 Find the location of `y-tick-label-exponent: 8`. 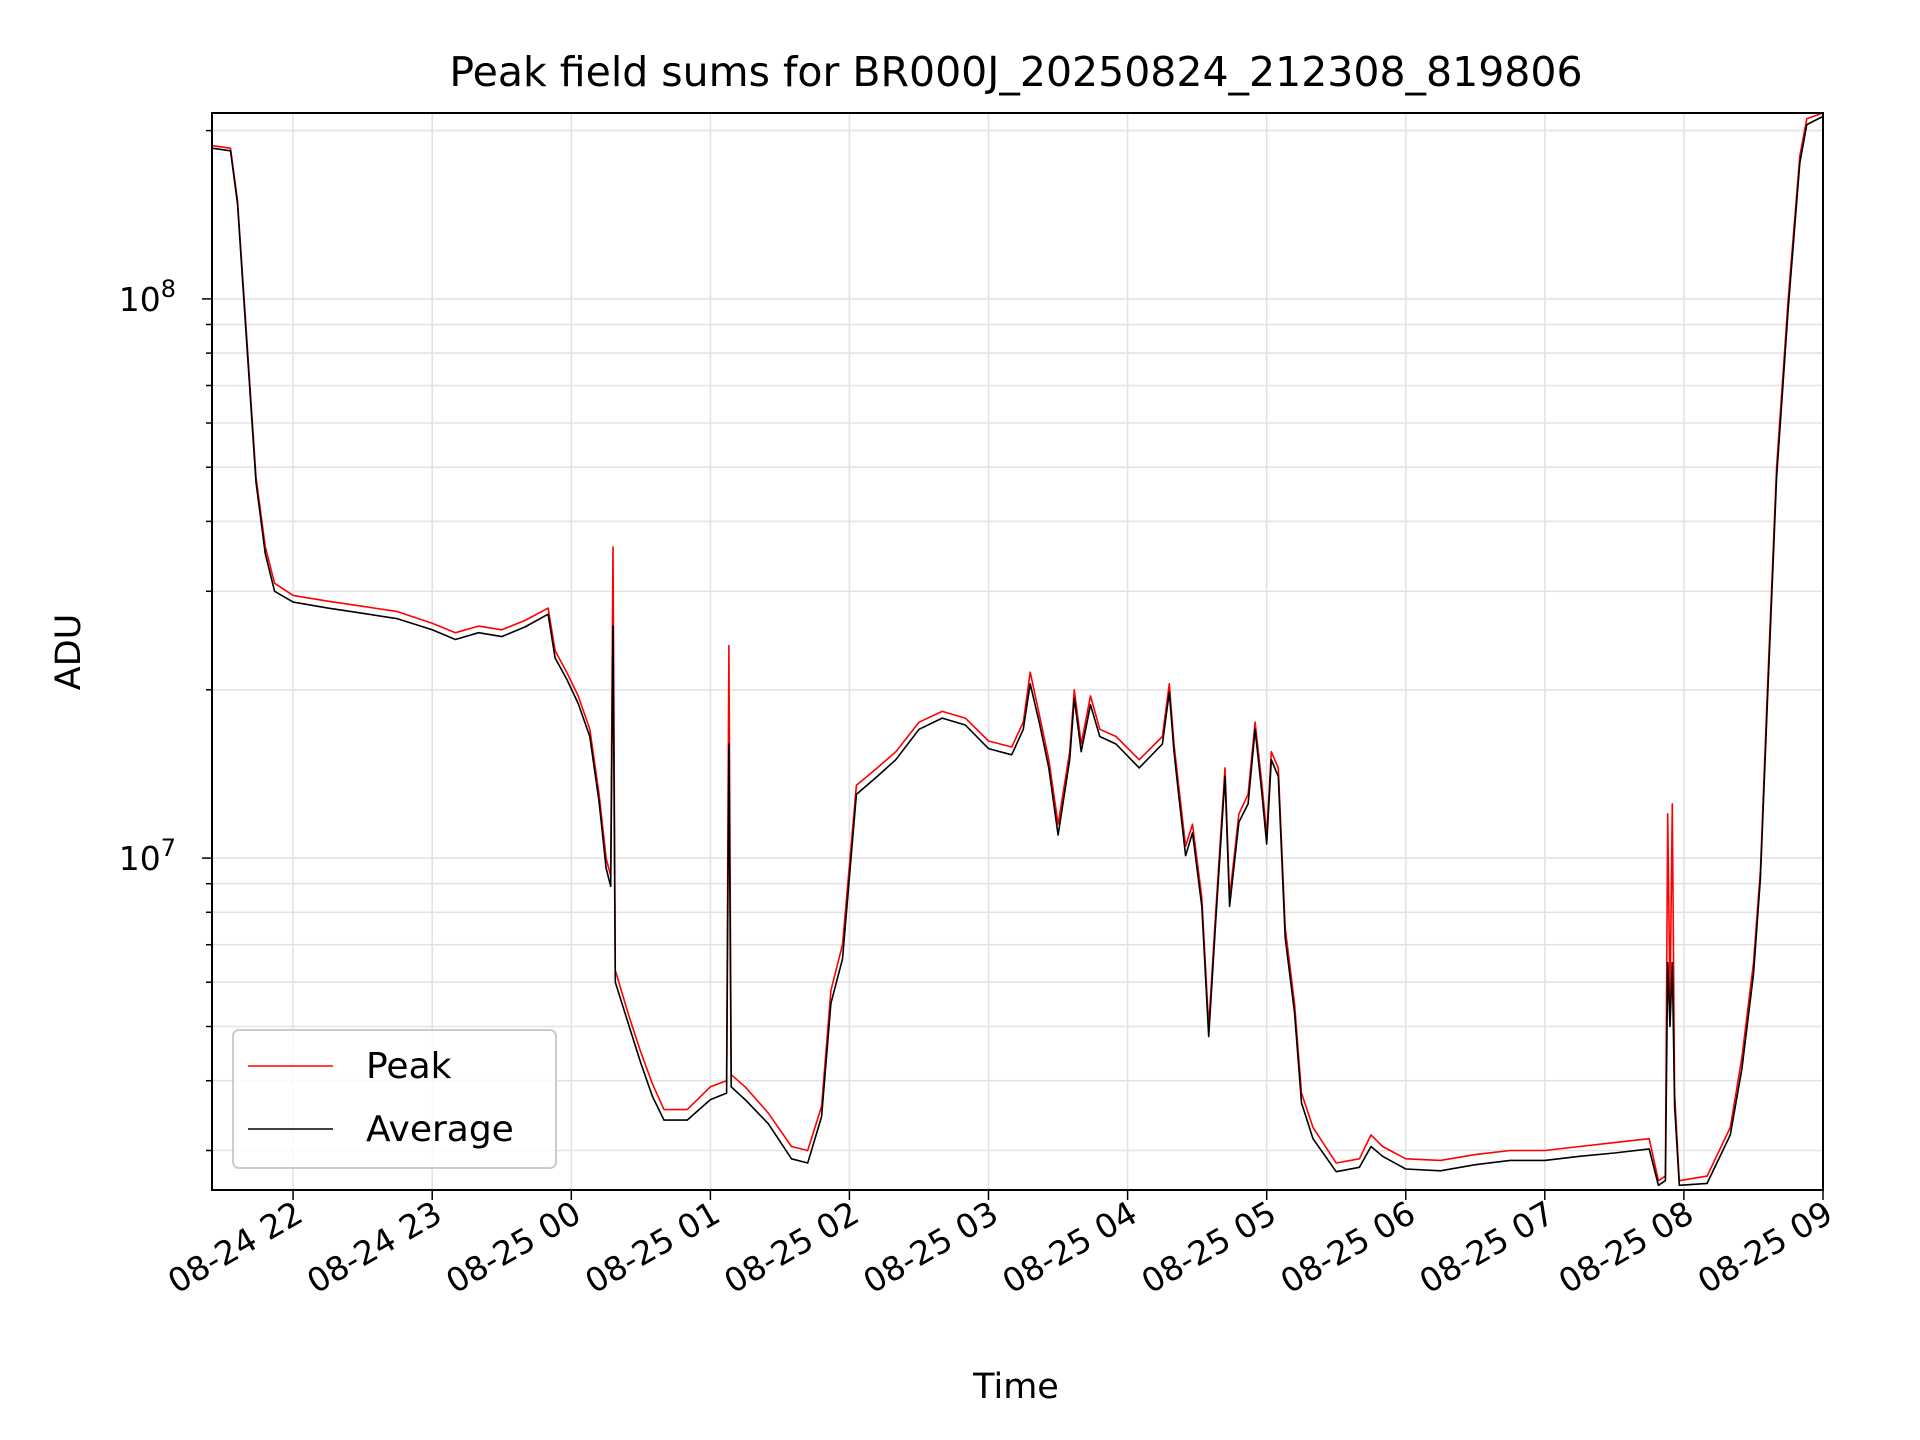

y-tick-label-exponent: 8 is located at coordinates (168, 289).